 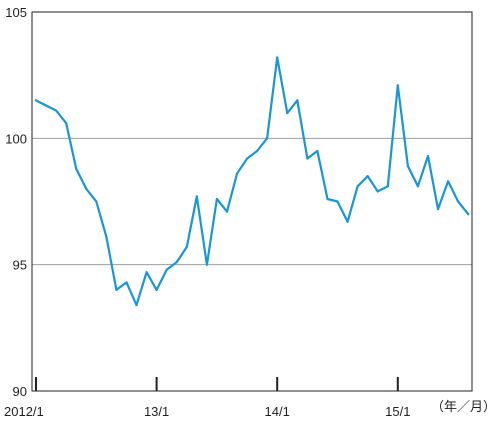 I want to click on y-tick-label: 105, so click(x=16, y=12).